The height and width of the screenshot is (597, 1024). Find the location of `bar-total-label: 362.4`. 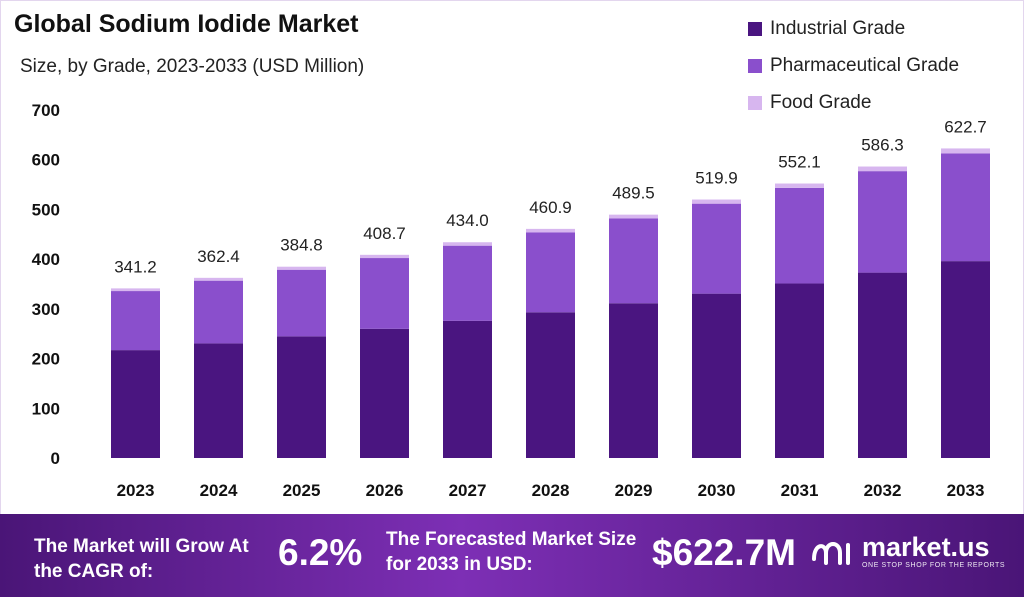

bar-total-label: 362.4 is located at coordinates (218, 256).